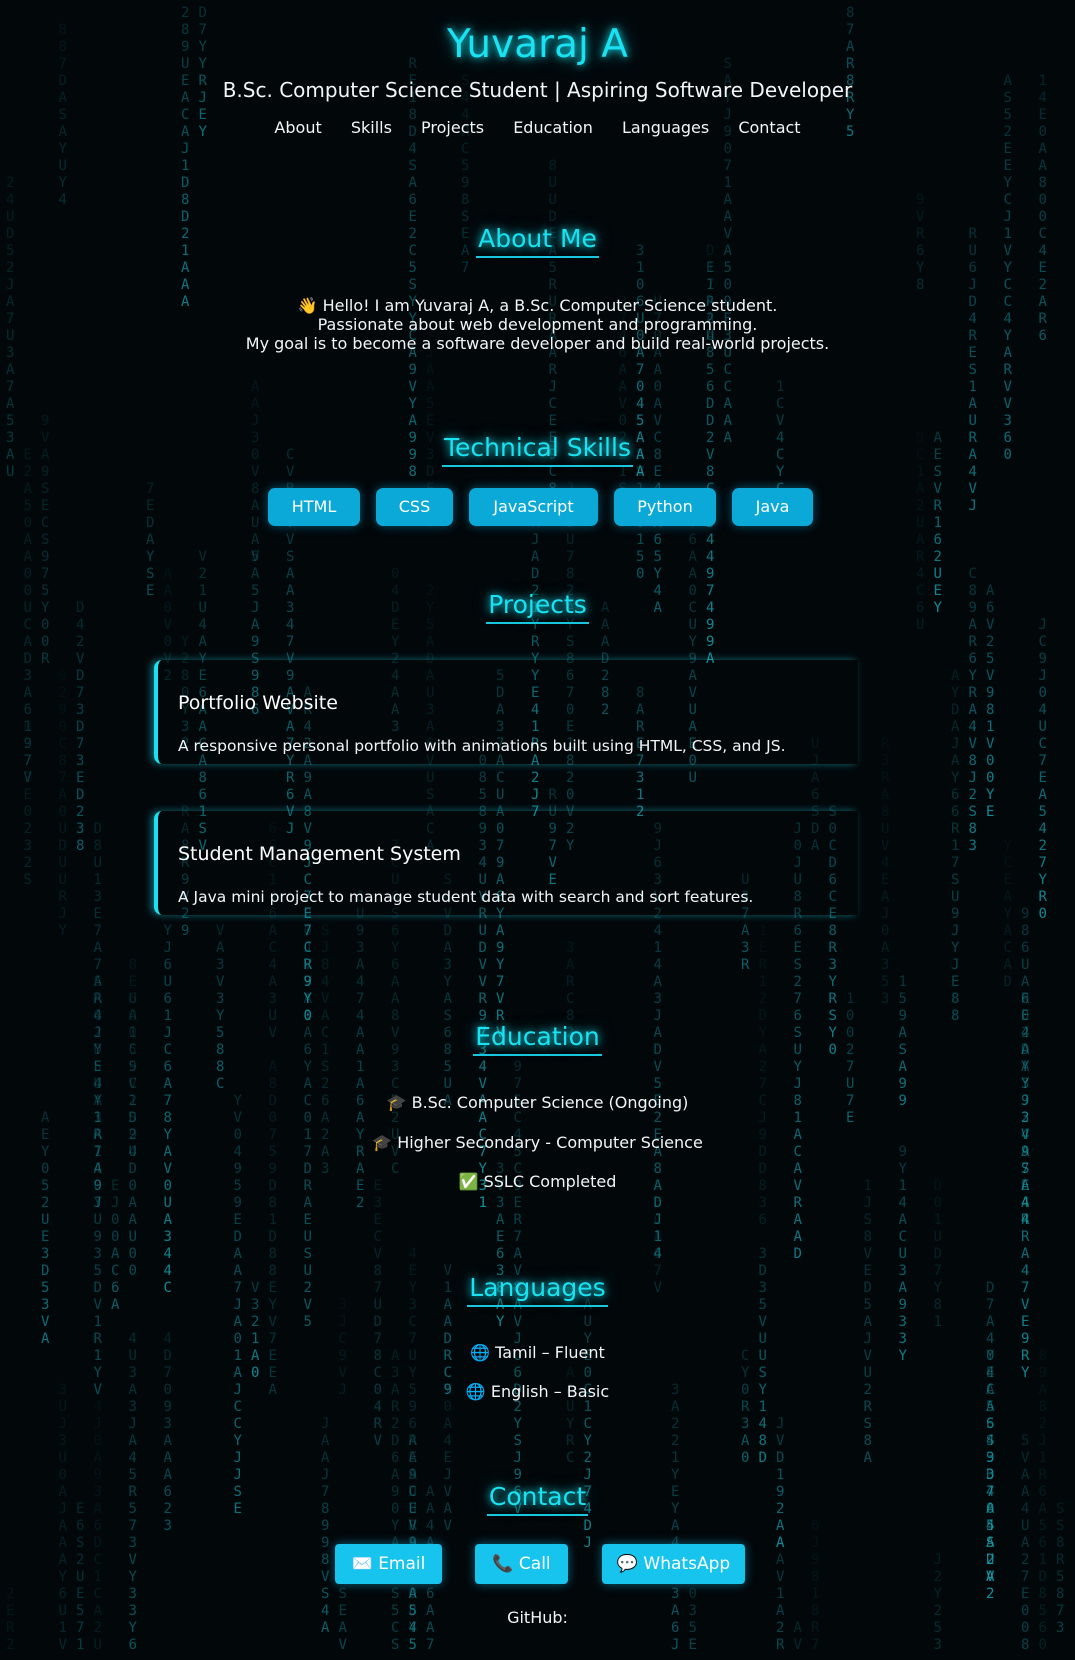 This screenshot has width=1075, height=1660. What do you see at coordinates (673, 1564) in the screenshot?
I see `whatsapp-button: 💬 WhatsApp` at bounding box center [673, 1564].